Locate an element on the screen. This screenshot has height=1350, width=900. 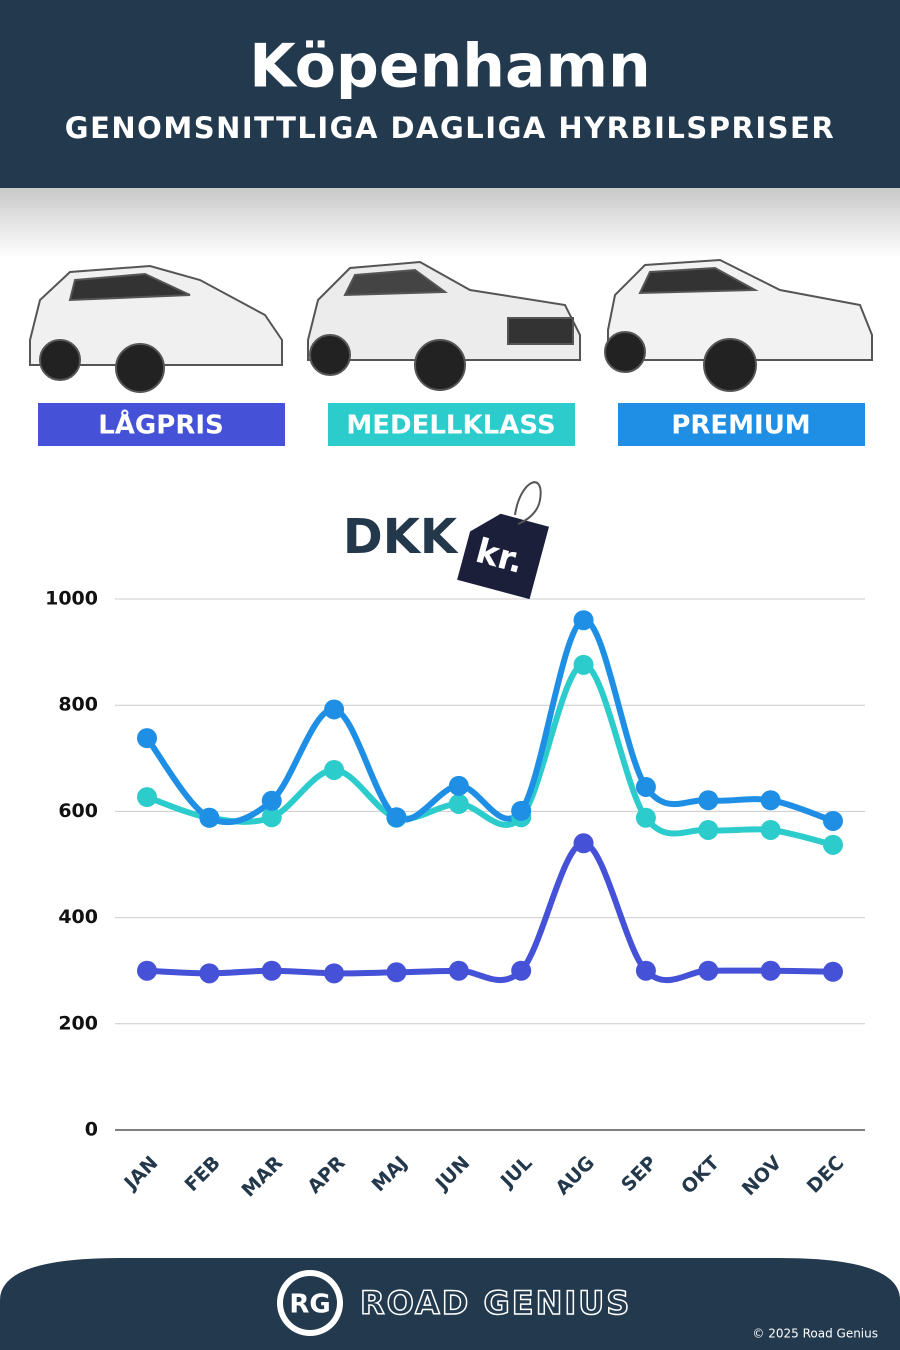
x-tick-label: JAN is located at coordinates (141, 1174).